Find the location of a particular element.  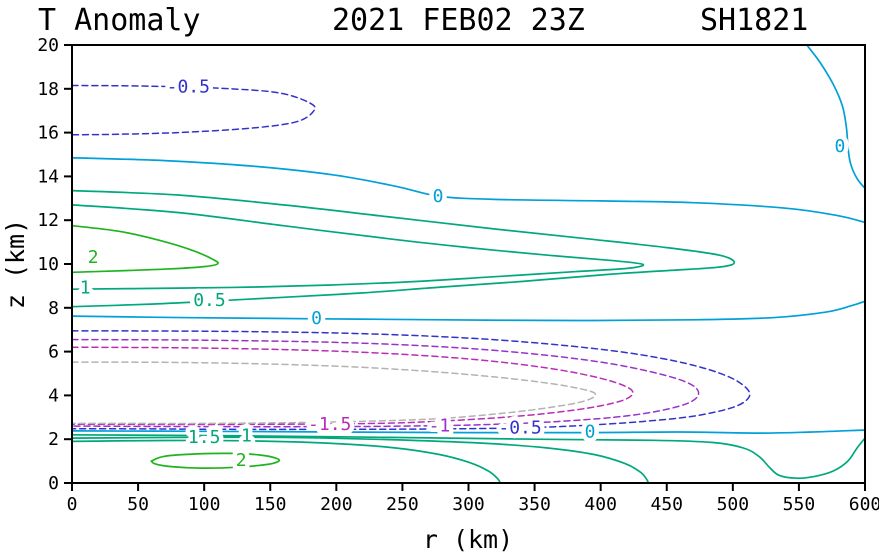

contour-label-zero-top-right: 0 is located at coordinates (839, 146).